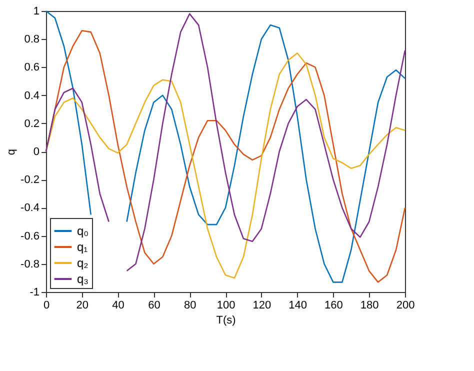  What do you see at coordinates (226, 306) in the screenshot?
I see `x-tick-label: 100` at bounding box center [226, 306].